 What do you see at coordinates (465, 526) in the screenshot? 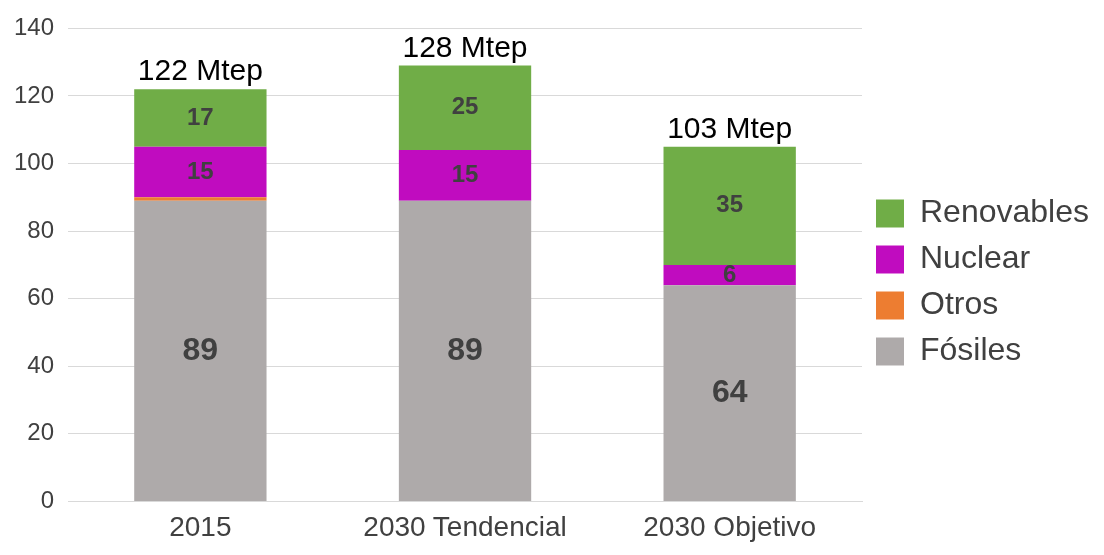
I see `x-tick-label: 2030 Tendencial` at bounding box center [465, 526].